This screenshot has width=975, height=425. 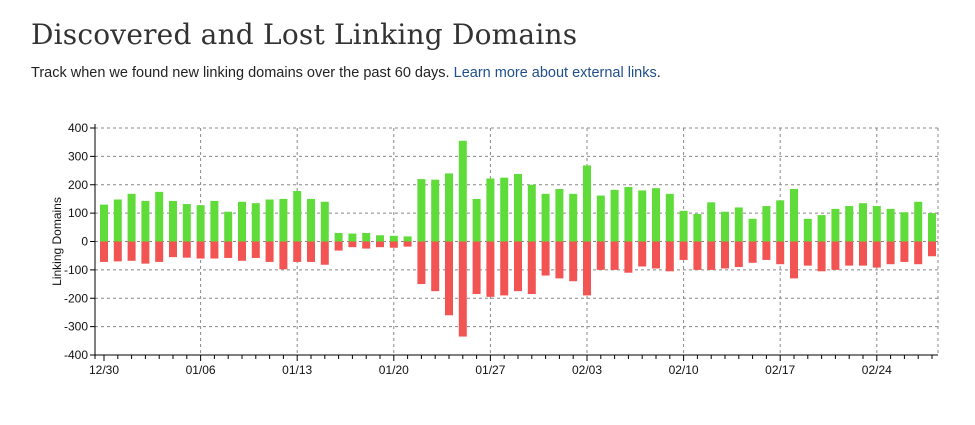 What do you see at coordinates (78, 156) in the screenshot?
I see `y-tick-label: 300` at bounding box center [78, 156].